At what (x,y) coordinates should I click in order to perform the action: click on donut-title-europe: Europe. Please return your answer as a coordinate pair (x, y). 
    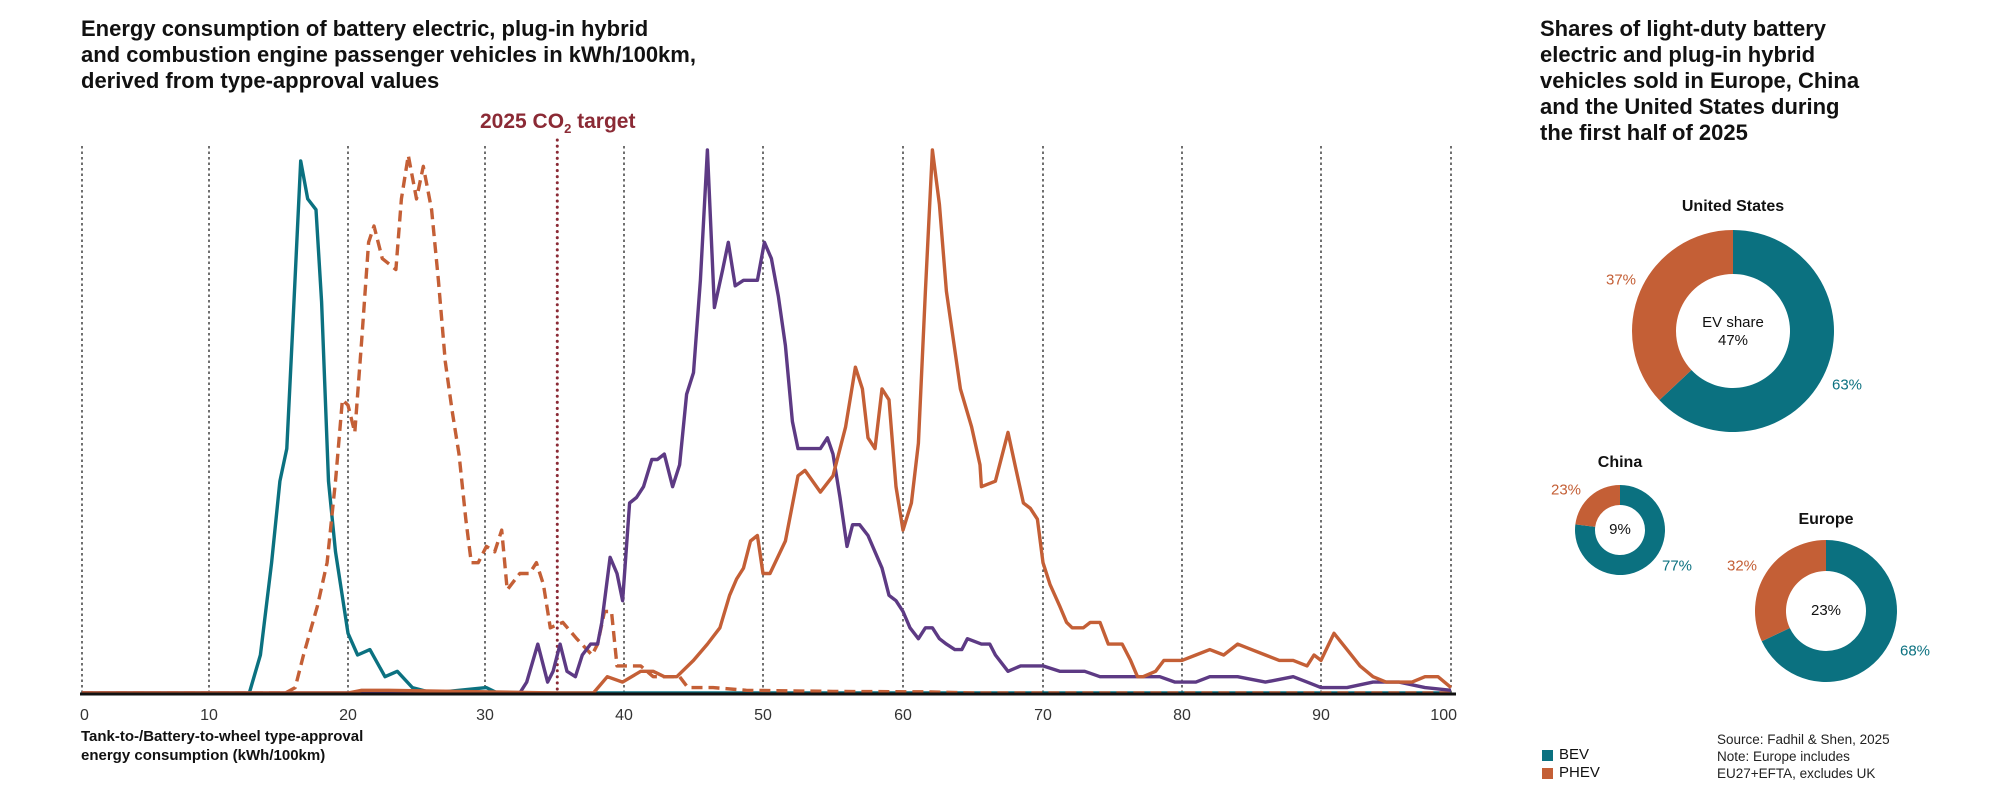
    Looking at the image, I should click on (1826, 519).